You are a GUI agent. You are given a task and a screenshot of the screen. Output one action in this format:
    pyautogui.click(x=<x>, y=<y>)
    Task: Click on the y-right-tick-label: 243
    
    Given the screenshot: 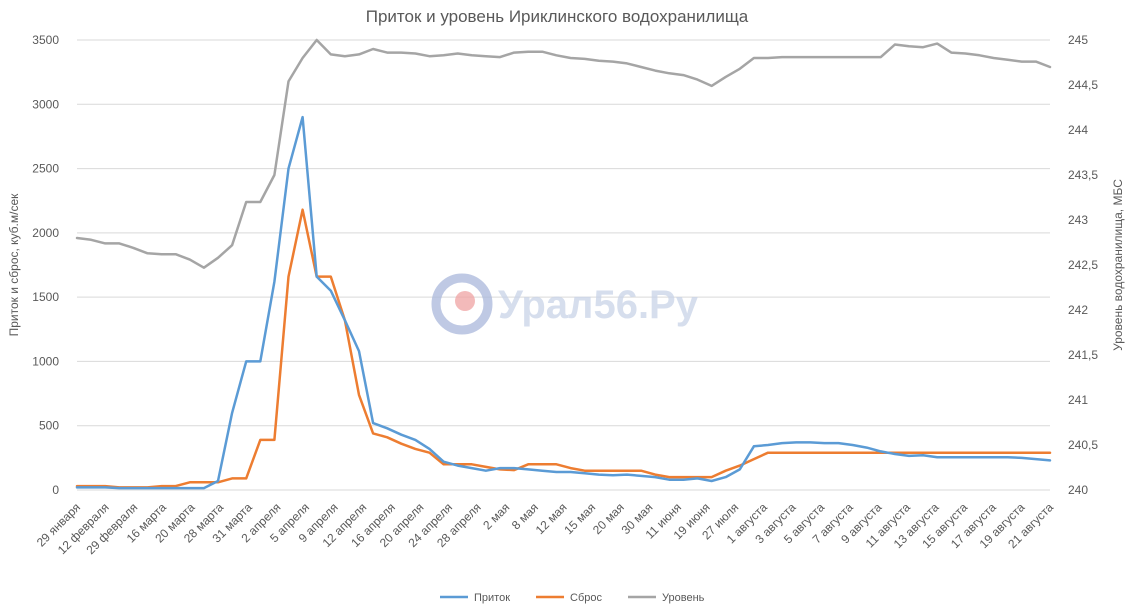 What is the action you would take?
    pyautogui.click(x=1078, y=220)
    